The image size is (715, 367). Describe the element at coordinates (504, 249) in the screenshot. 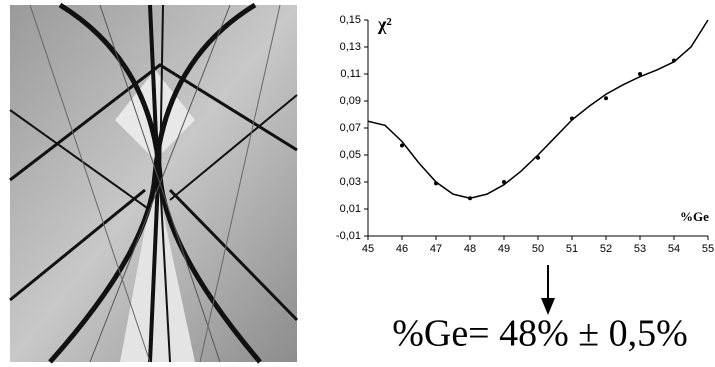

I see `x-tick-label: 49` at that location.